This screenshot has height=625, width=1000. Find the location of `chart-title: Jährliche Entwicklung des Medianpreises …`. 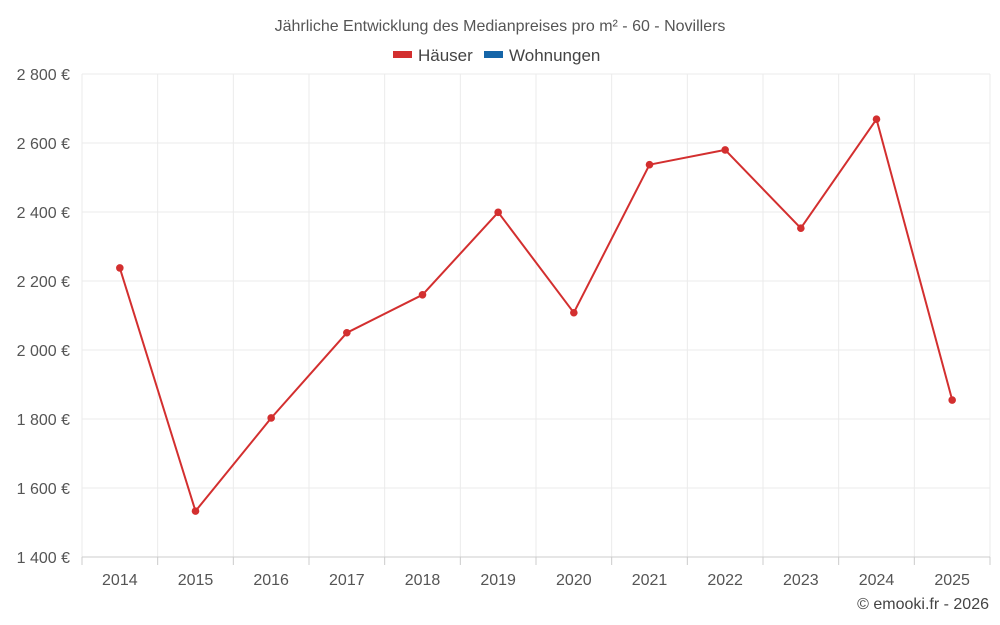

chart-title: Jährliche Entwicklung des Medianpreises … is located at coordinates (500, 26).